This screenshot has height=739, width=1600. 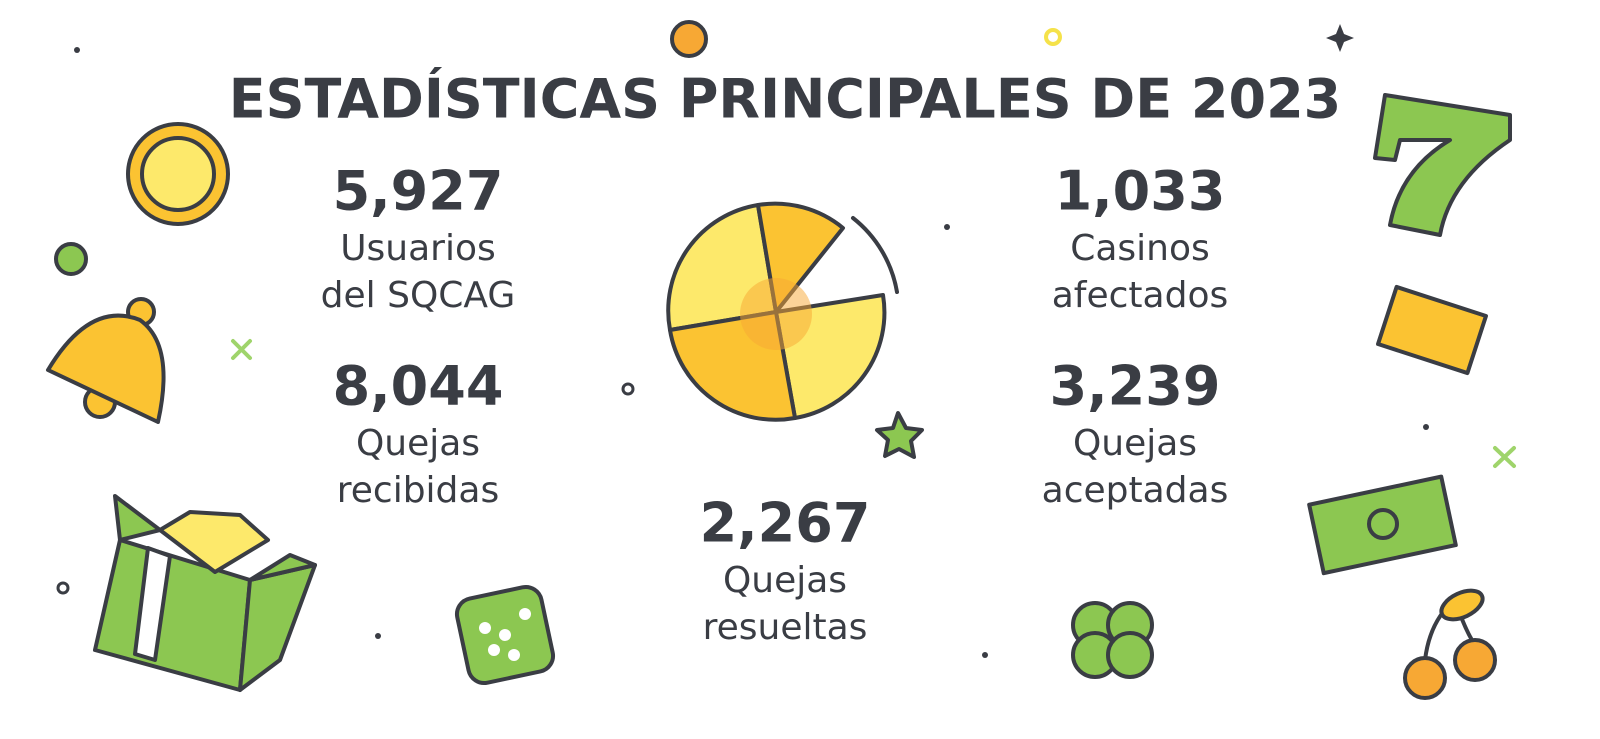 I want to click on stat-label: del SQCAG, so click(x=418, y=295).